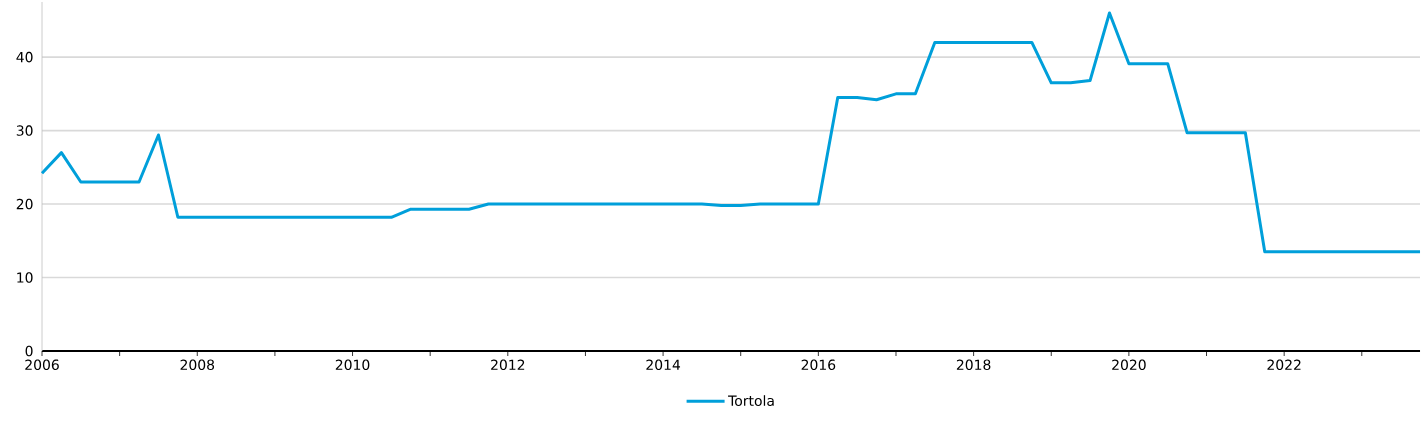  Describe the element at coordinates (818, 365) in the screenshot. I see `x-tick-label: 2016` at that location.